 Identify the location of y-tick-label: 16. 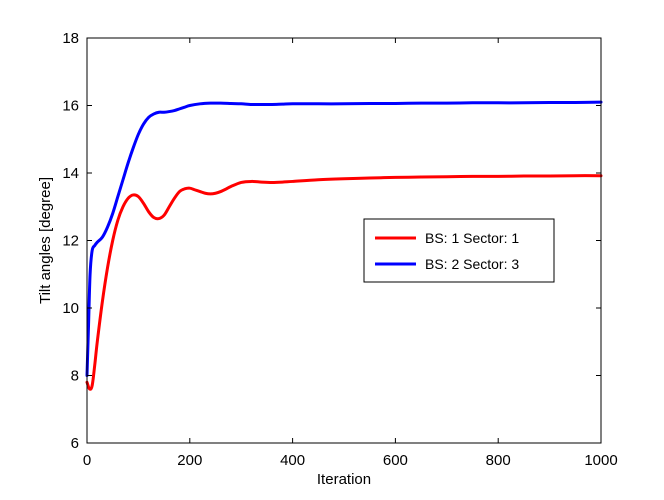
(70, 106).